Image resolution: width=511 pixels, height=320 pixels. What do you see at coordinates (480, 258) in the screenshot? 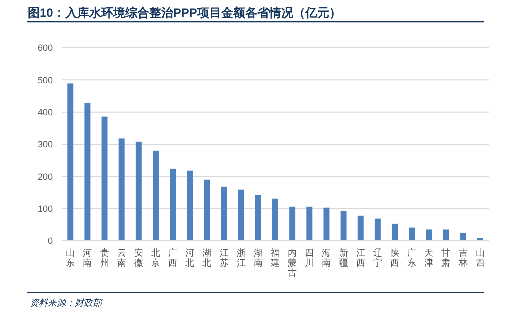
I see `x-tick-label: 山西` at bounding box center [480, 258].